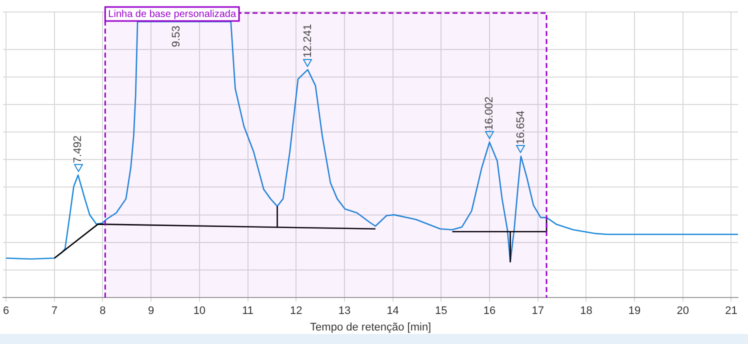  Describe the element at coordinates (731, 311) in the screenshot. I see `x-tick-label: 21` at that location.